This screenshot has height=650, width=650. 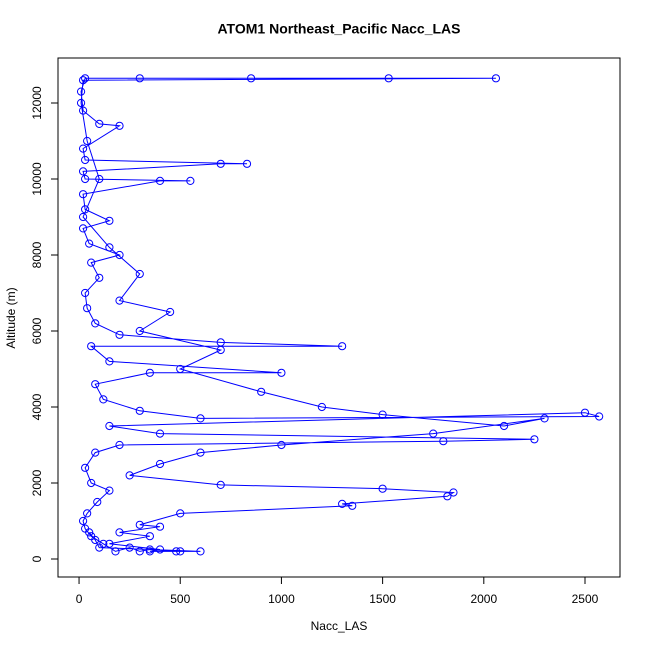 I want to click on y-tick-label: 2000, so click(x=37, y=482).